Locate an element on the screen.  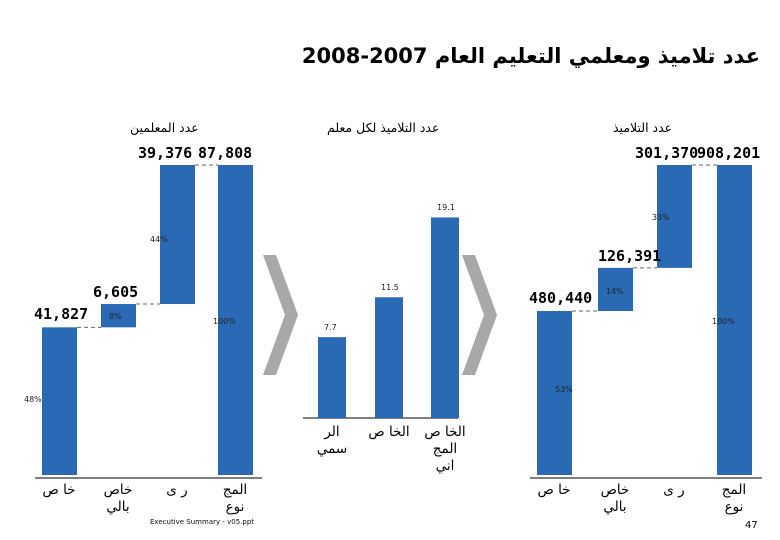
students-category-label-3: المج نوع is located at coordinates (734, 498).